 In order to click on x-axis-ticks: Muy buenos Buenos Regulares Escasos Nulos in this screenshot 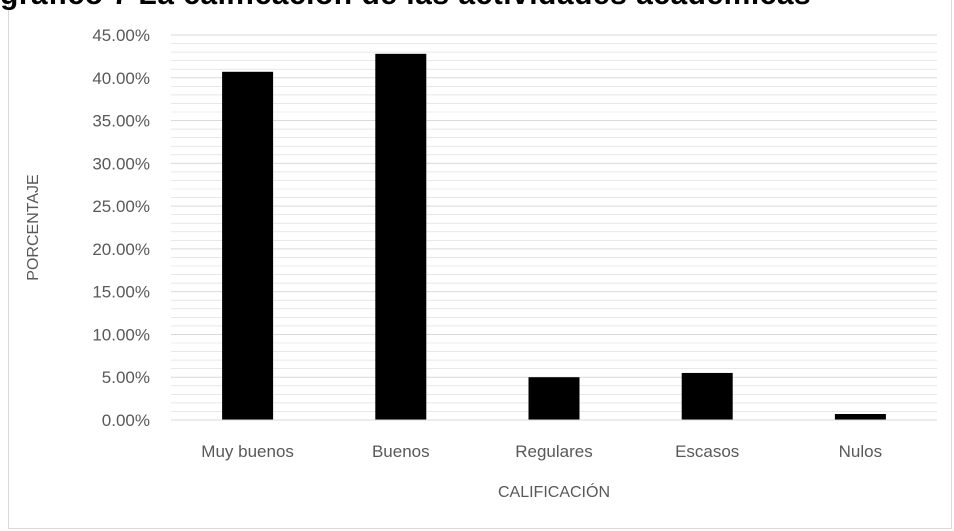, I will do `click(541, 451)`.